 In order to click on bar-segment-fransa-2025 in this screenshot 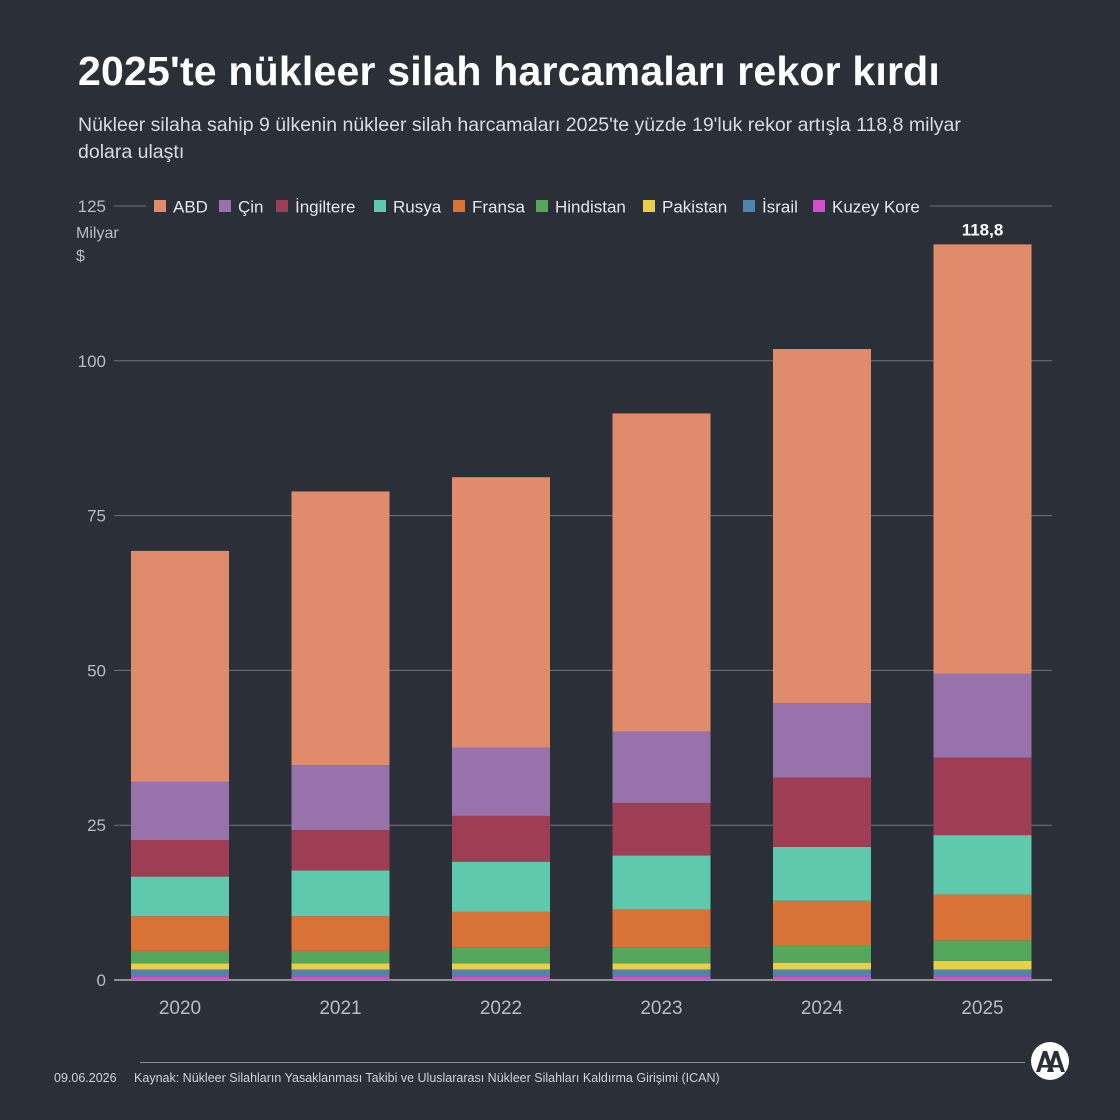, I will do `click(982, 917)`.